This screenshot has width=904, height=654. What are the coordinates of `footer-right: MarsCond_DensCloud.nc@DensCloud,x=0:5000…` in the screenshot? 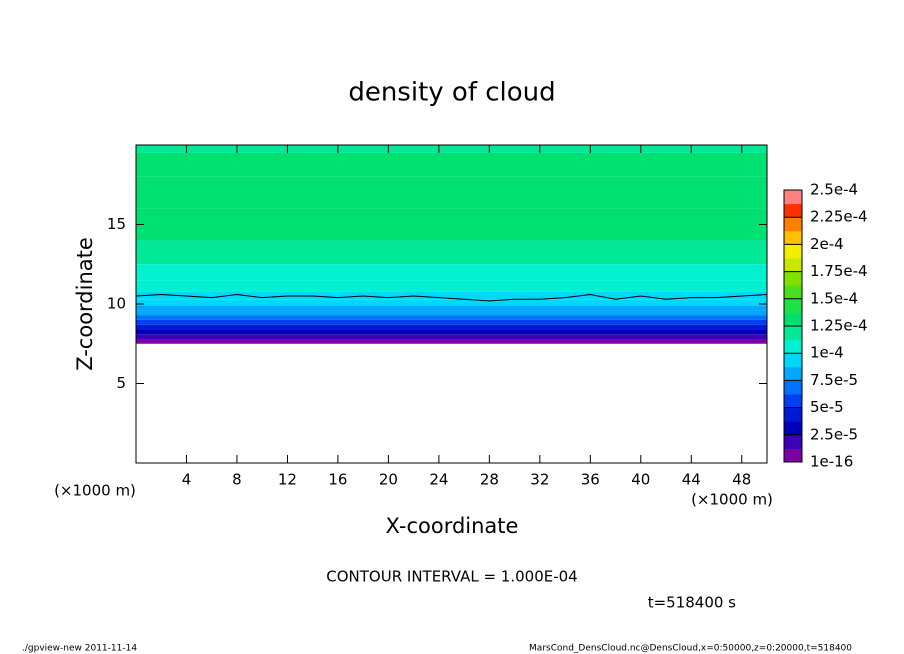 It's located at (690, 649).